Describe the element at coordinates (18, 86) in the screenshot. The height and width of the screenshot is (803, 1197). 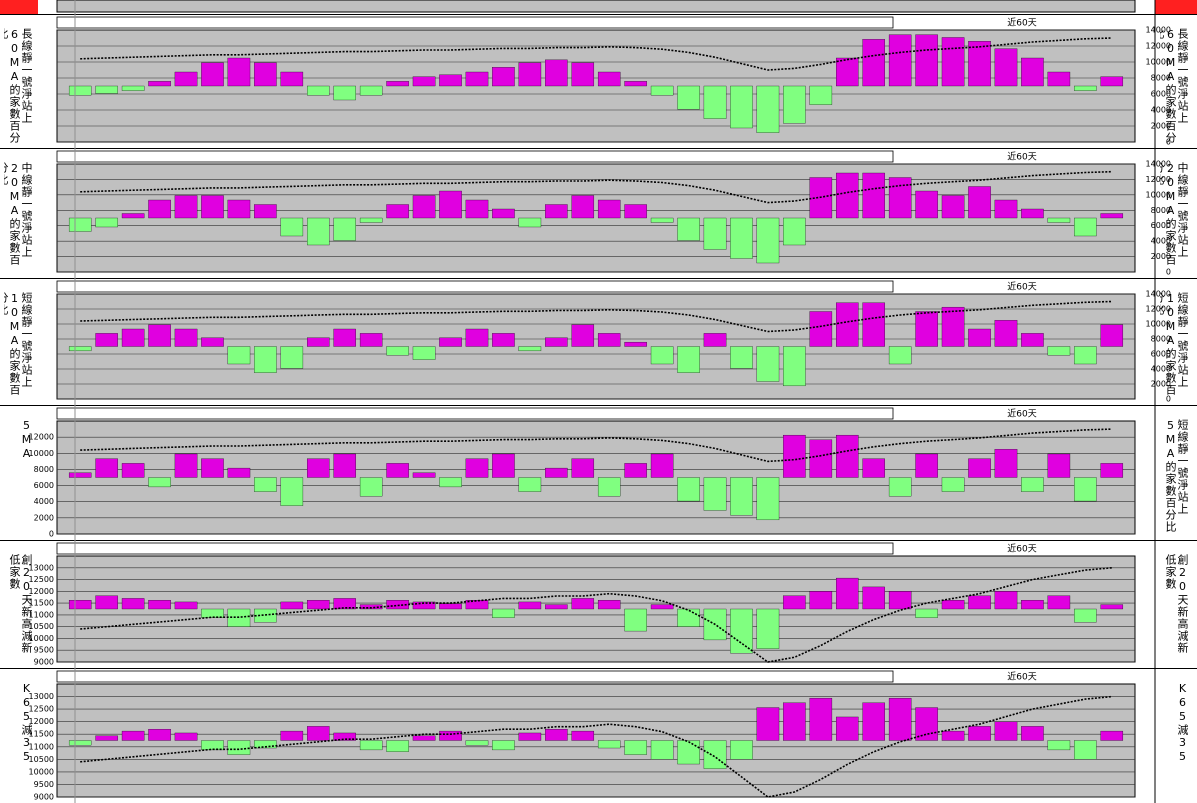
I see `panel-label: 長線靜一號淨站上60MA的家數百分比` at that location.